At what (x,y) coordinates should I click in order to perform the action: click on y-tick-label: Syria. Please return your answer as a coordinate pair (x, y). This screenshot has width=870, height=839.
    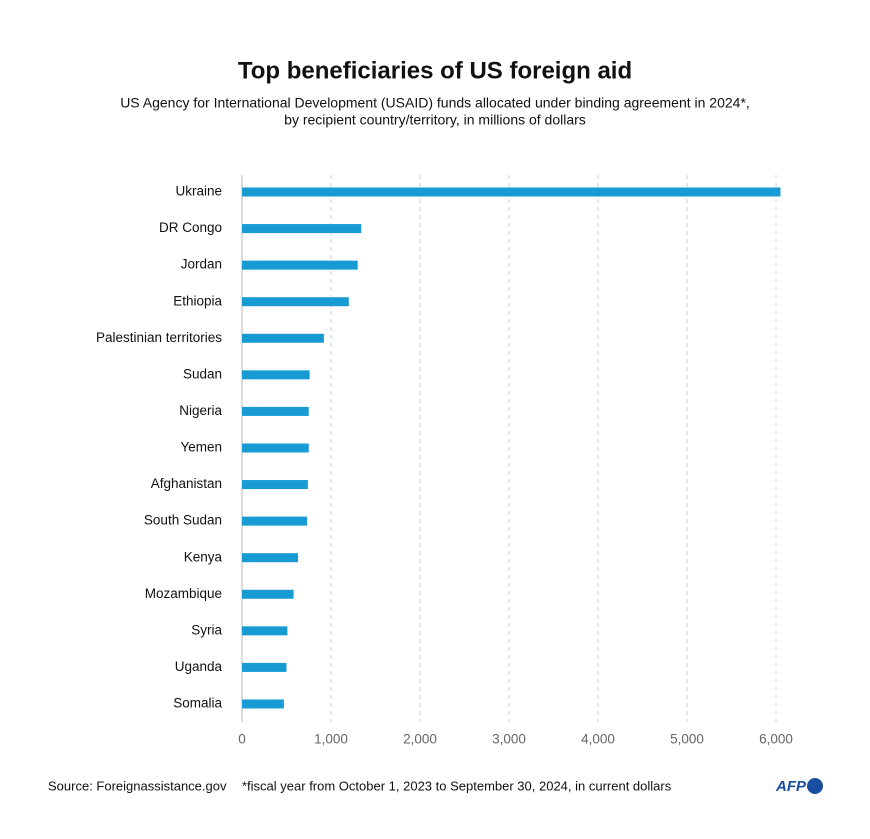
    Looking at the image, I should click on (206, 629).